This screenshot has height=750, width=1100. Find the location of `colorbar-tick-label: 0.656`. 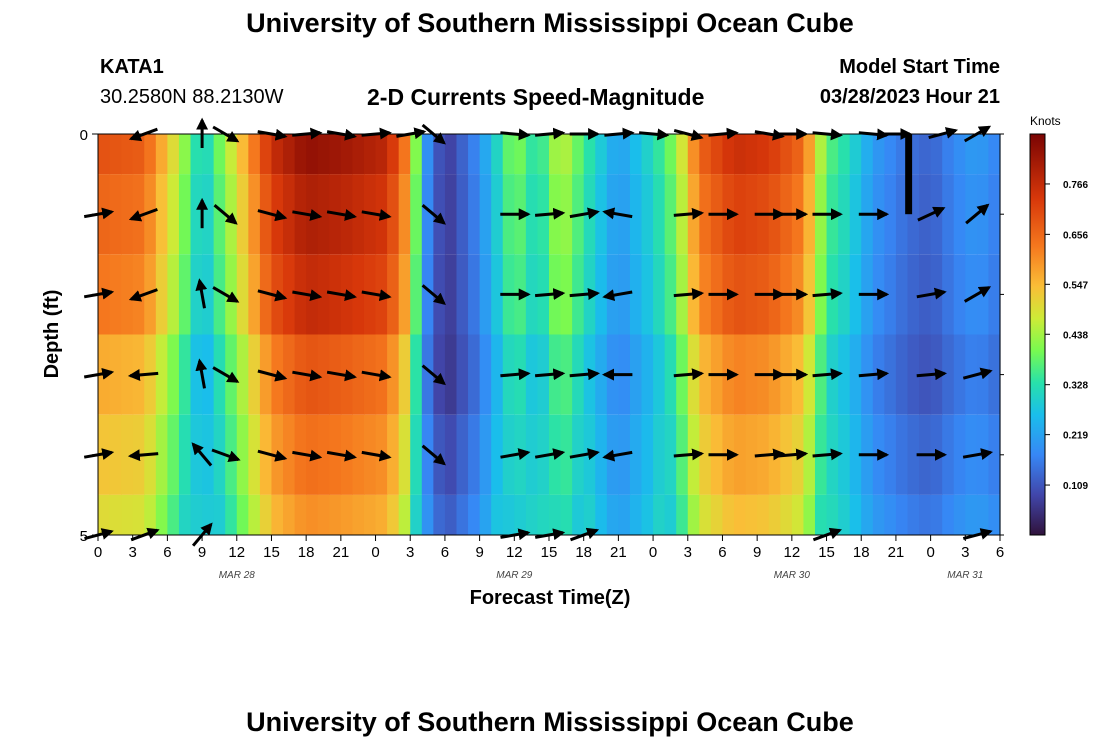

colorbar-tick-label: 0.656 is located at coordinates (1075, 235).